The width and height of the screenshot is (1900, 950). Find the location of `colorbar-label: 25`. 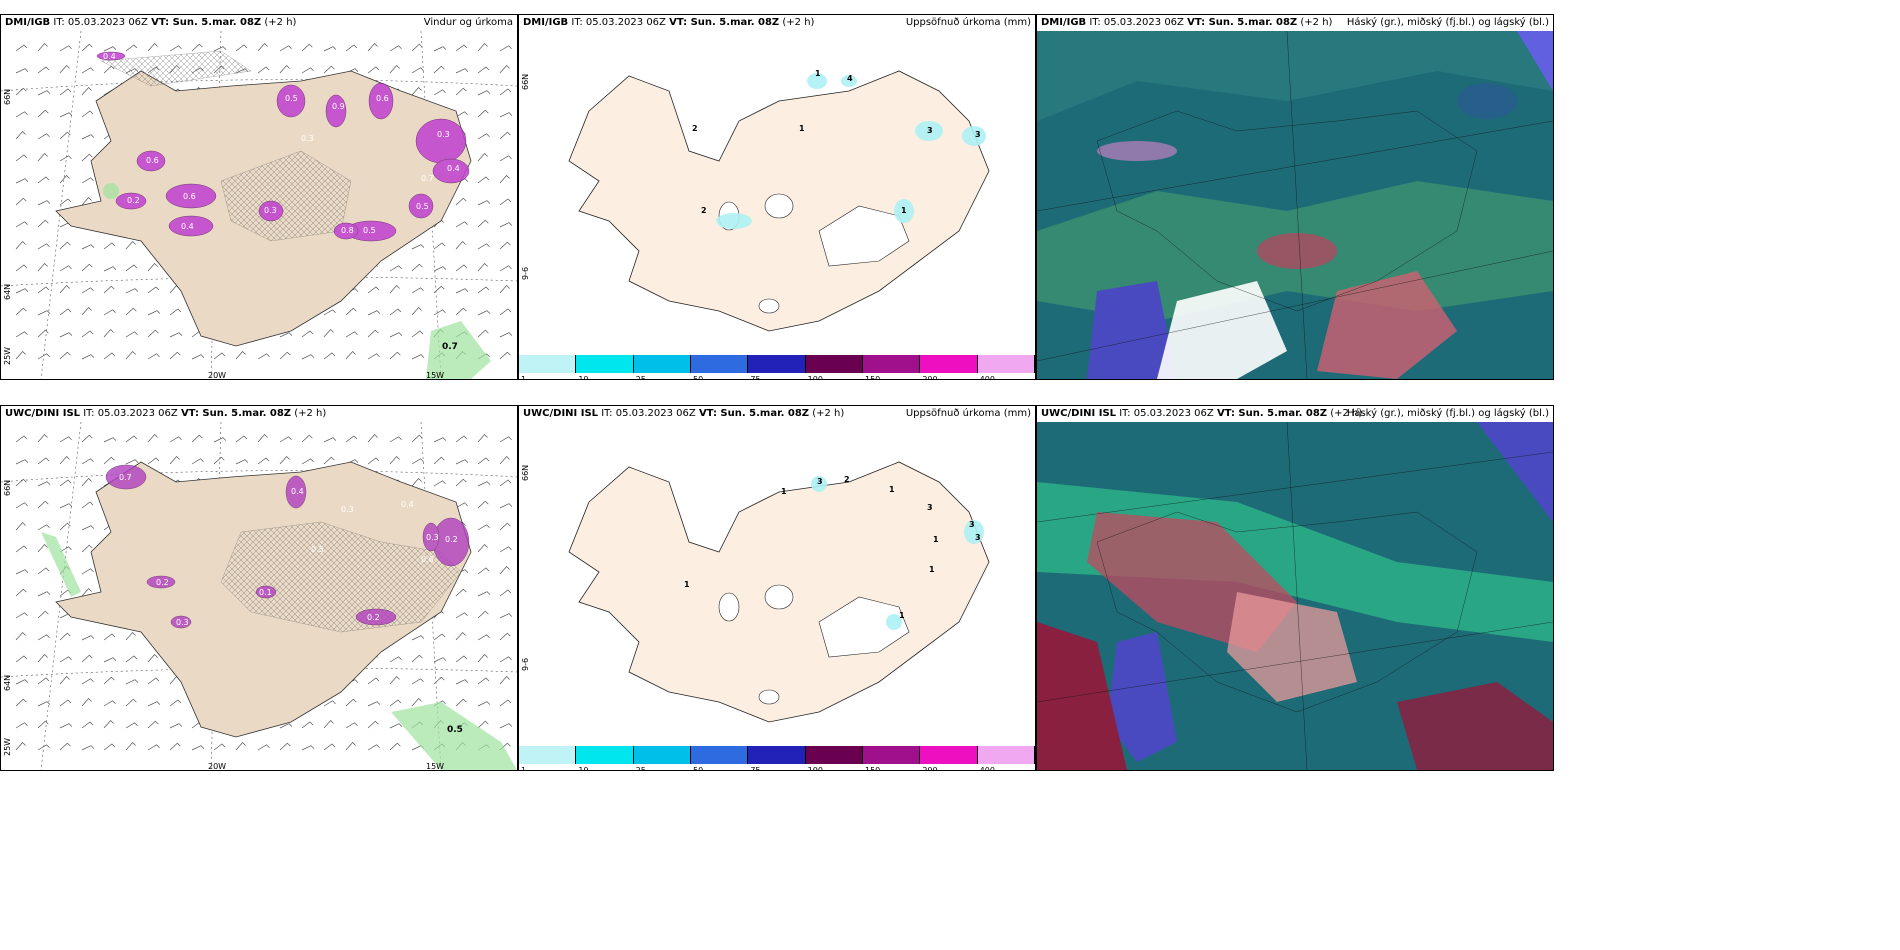

colorbar-label: 25 is located at coordinates (640, 377).